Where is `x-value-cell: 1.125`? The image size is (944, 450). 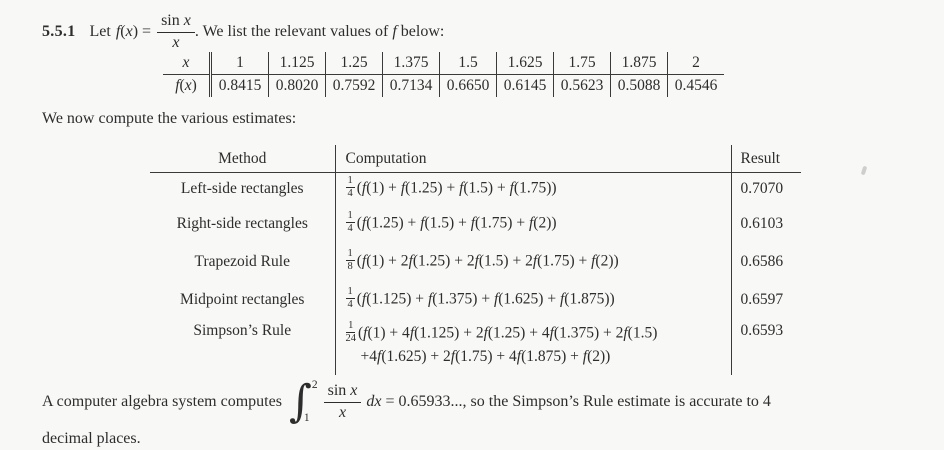
x-value-cell: 1.125 is located at coordinates (297, 63).